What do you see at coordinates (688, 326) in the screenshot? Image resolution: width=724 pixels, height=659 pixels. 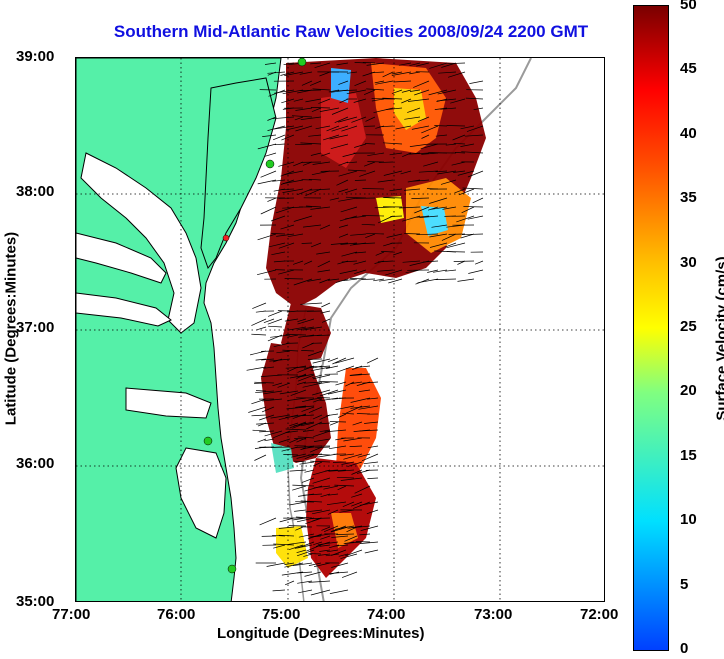 I see `colorbar-tick-label: 25` at bounding box center [688, 326].